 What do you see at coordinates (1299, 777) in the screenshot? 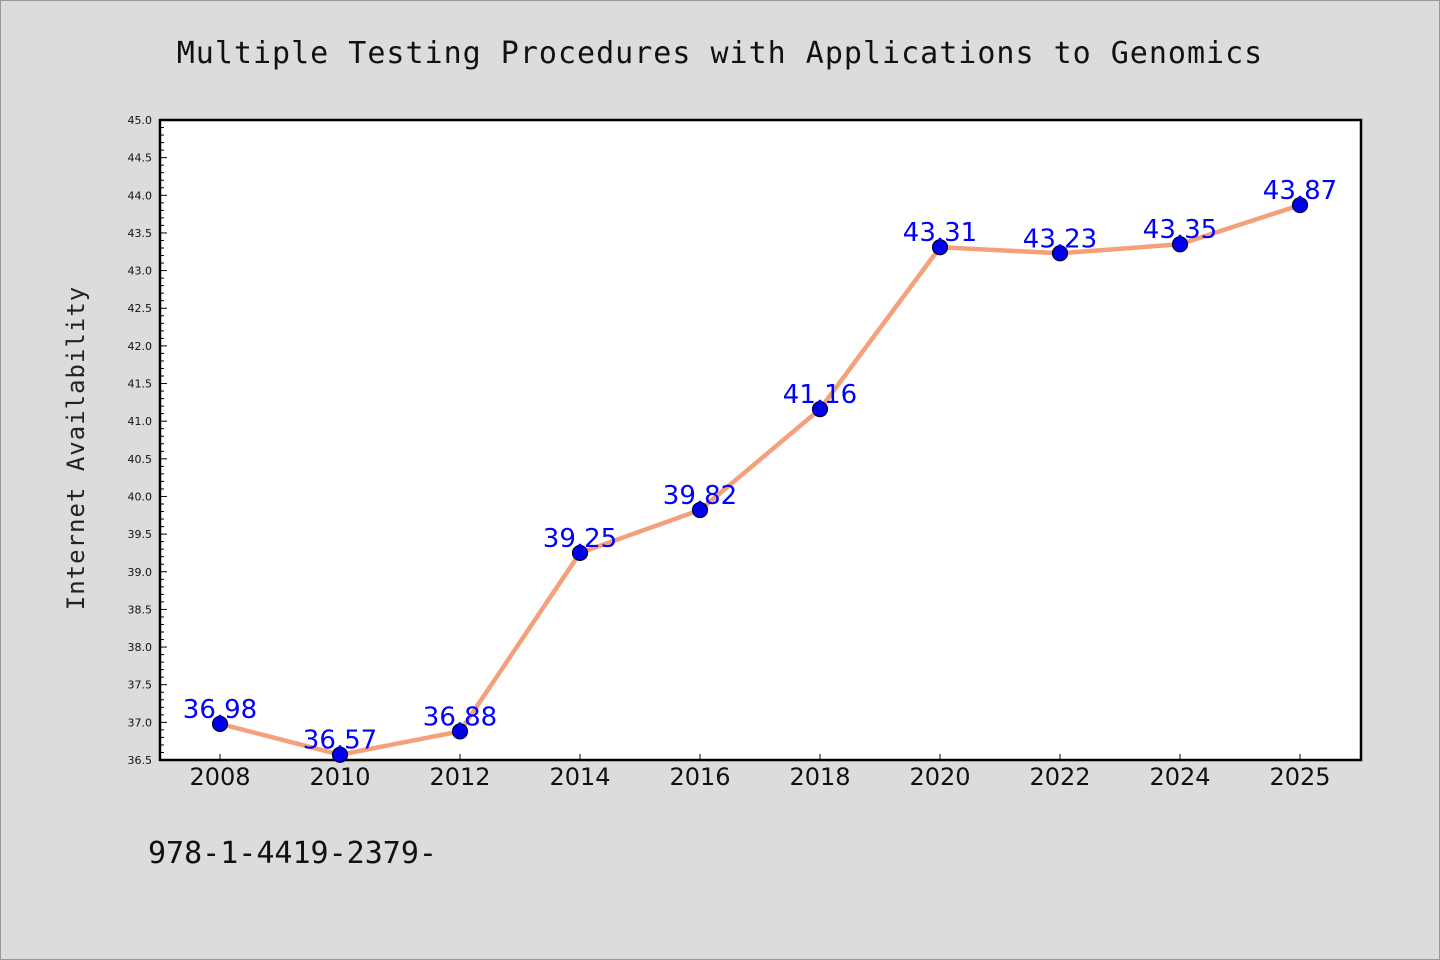
I see `x-tick-label: 2025` at bounding box center [1299, 777].